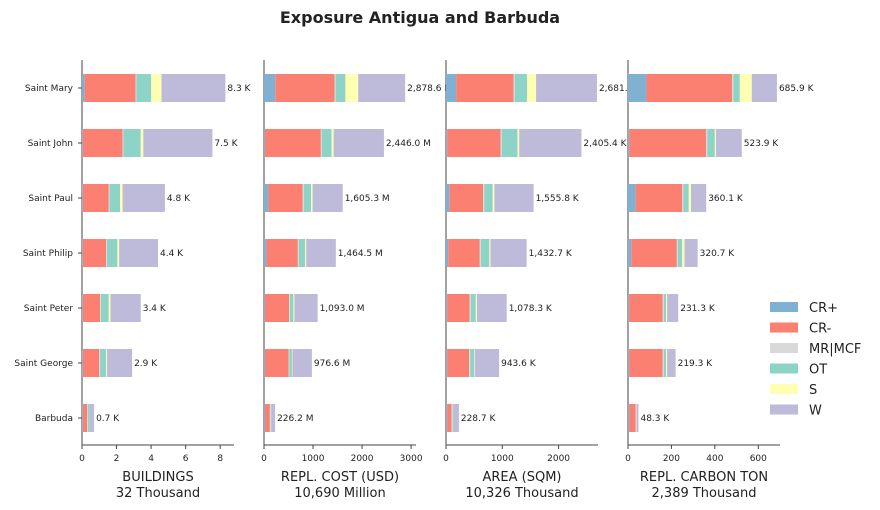 The image size is (880, 510). What do you see at coordinates (813, 390) in the screenshot?
I see `legend-label: S` at bounding box center [813, 390].